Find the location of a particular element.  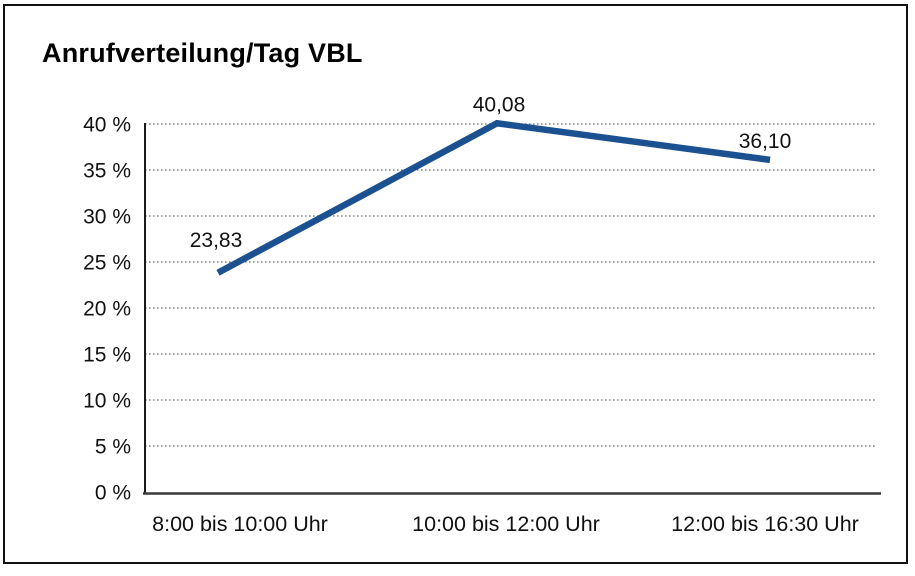

y-axis-tick-label: 25 % is located at coordinates (107, 263).